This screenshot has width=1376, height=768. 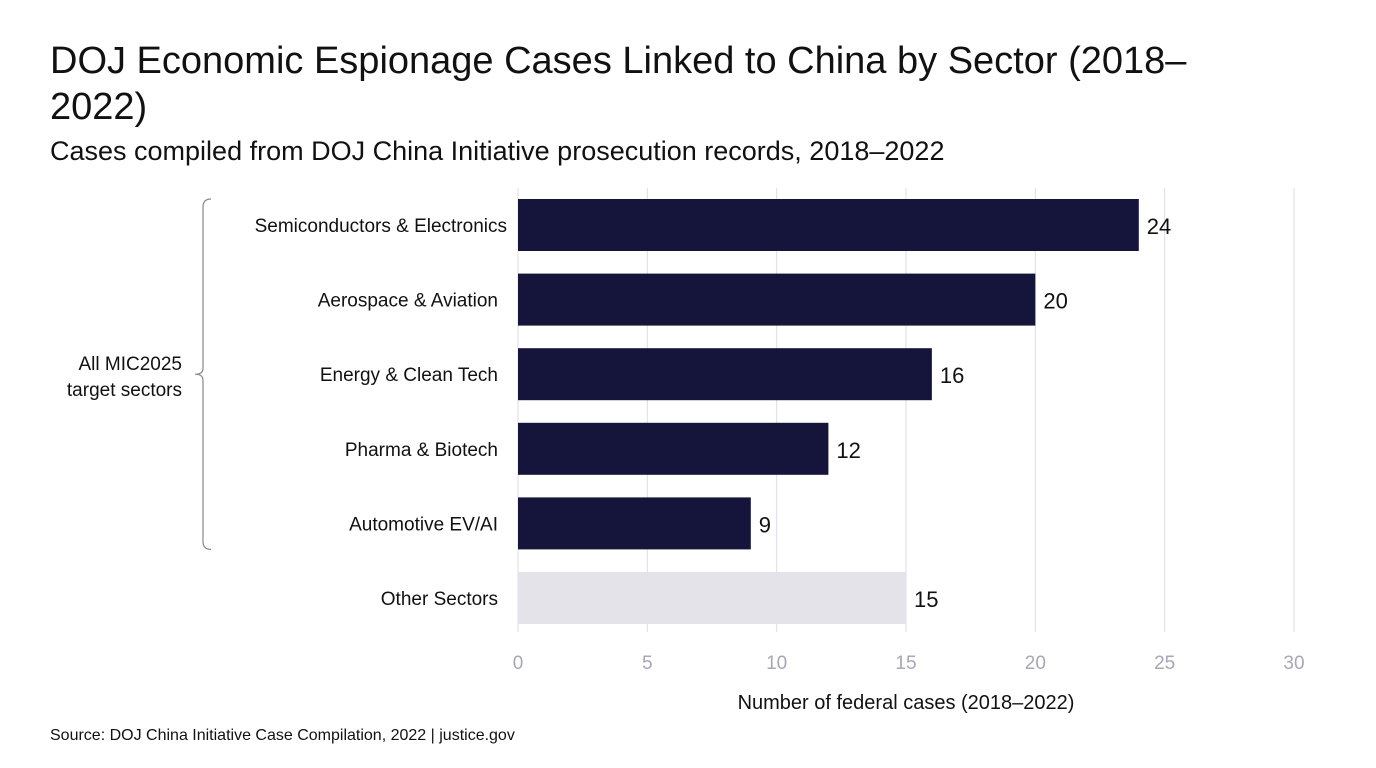 What do you see at coordinates (439, 599) in the screenshot?
I see `category-label: Other Sectors` at bounding box center [439, 599].